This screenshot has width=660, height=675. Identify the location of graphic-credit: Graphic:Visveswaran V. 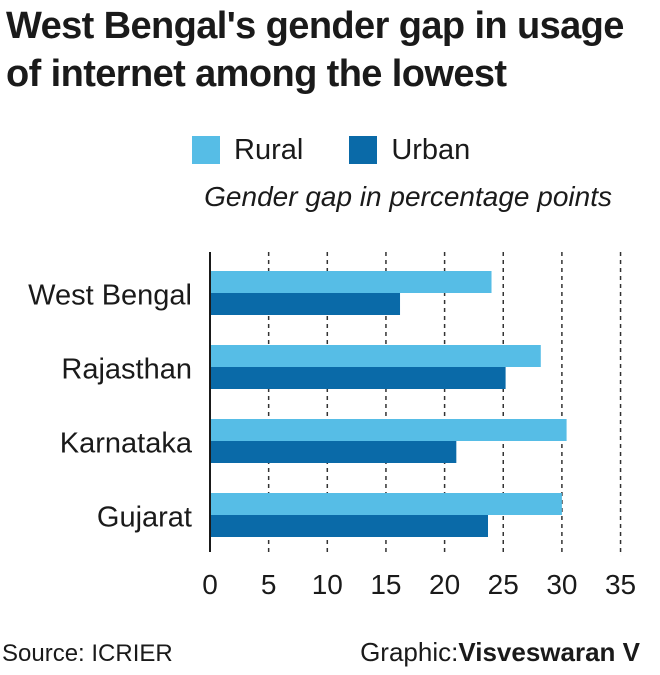
(500, 652).